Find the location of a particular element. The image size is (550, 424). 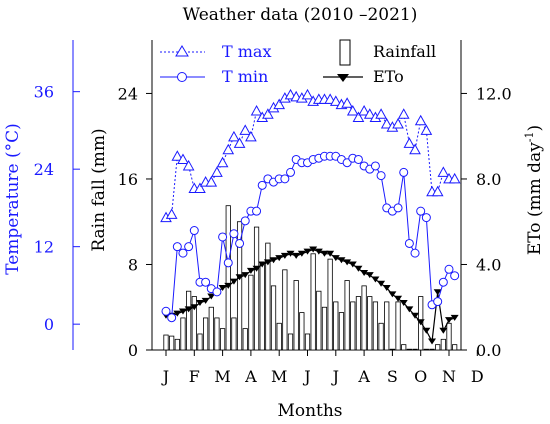

eto-tick-label: 0.0 is located at coordinates (488, 350).